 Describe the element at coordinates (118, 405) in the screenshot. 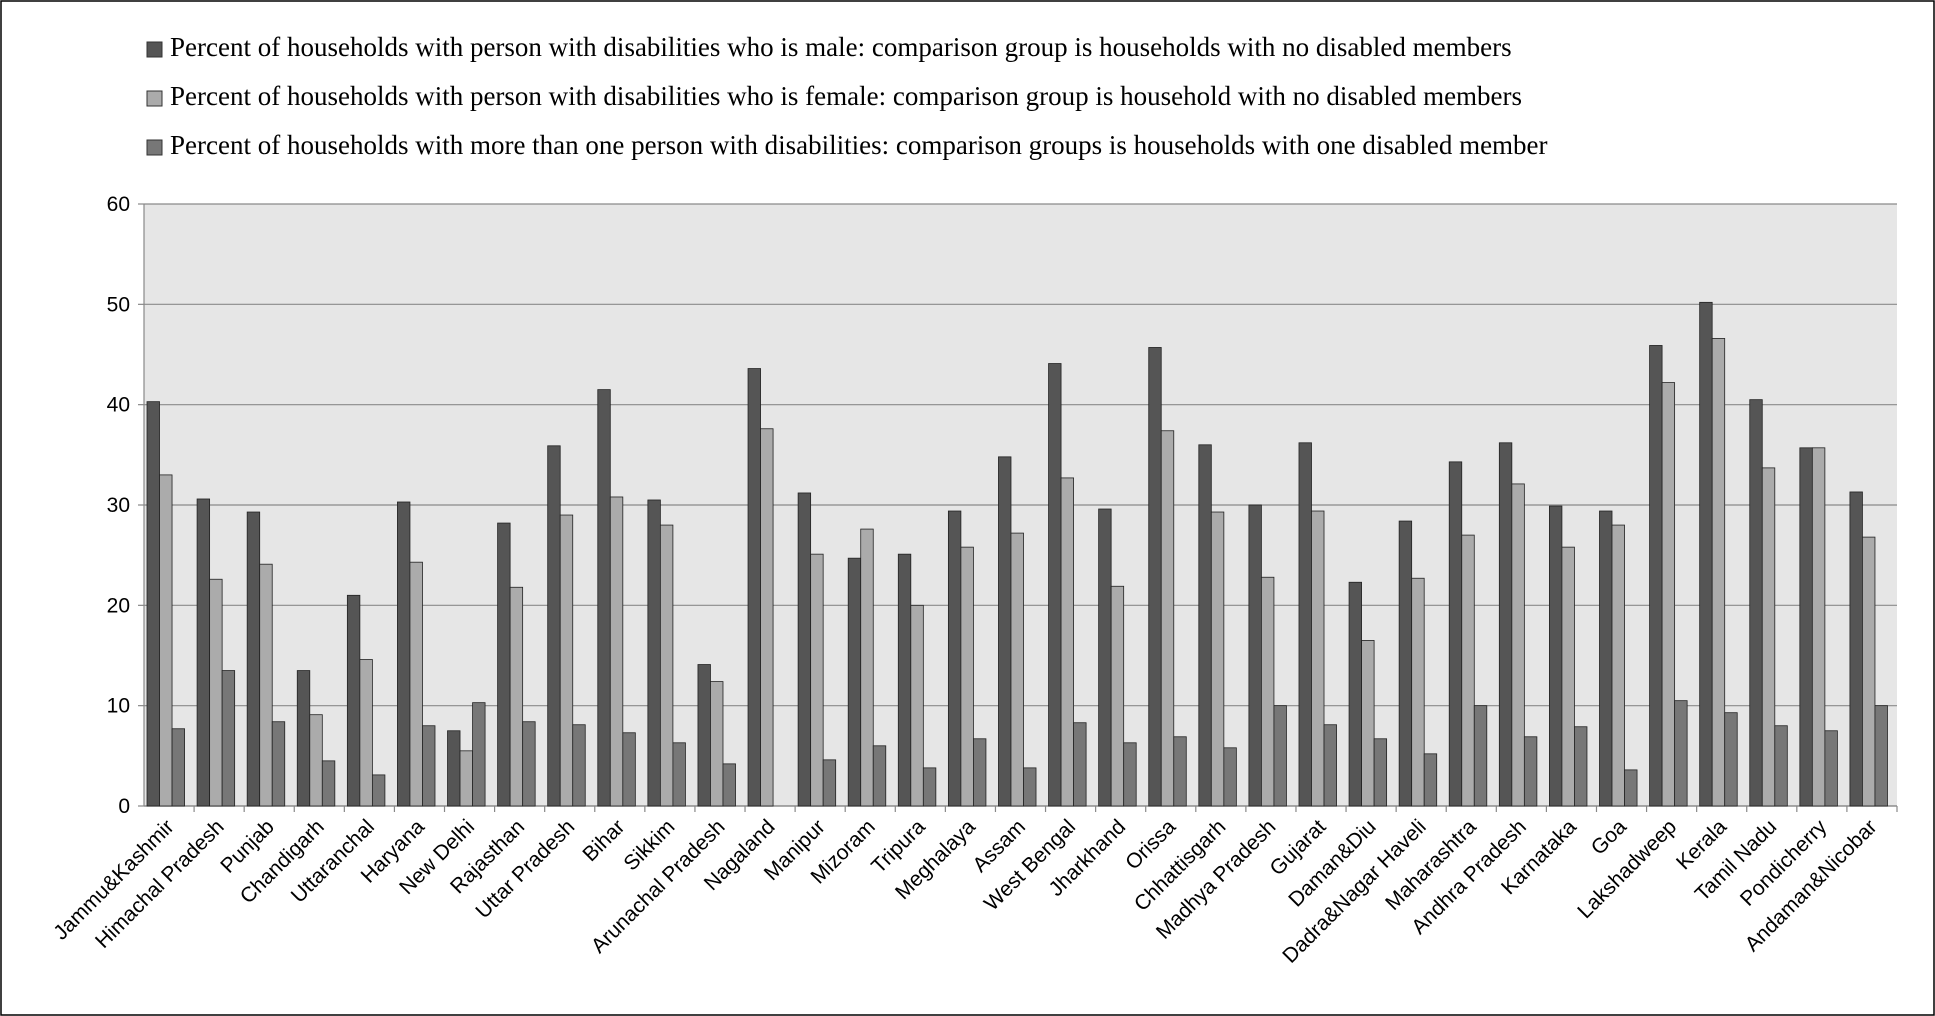

I see `y-tick-label: 40` at that location.